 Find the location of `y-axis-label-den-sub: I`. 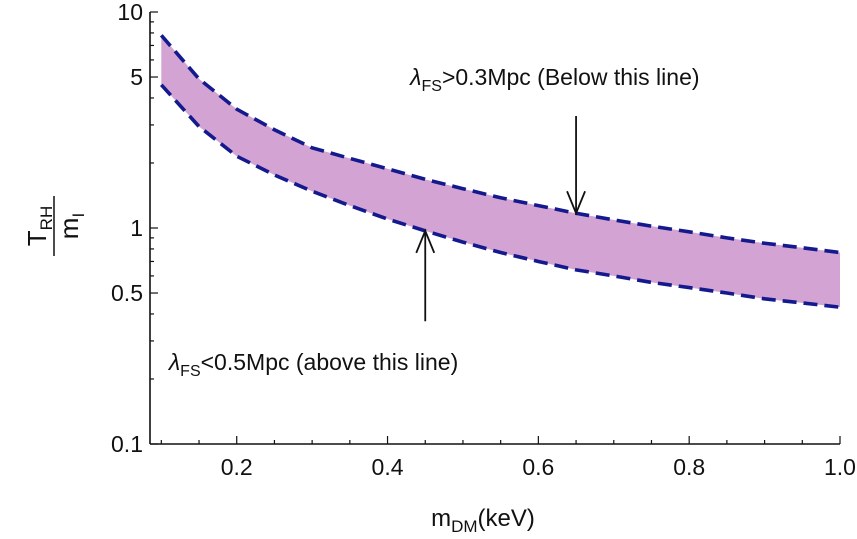

y-axis-label-den-sub: I is located at coordinates (78, 215).